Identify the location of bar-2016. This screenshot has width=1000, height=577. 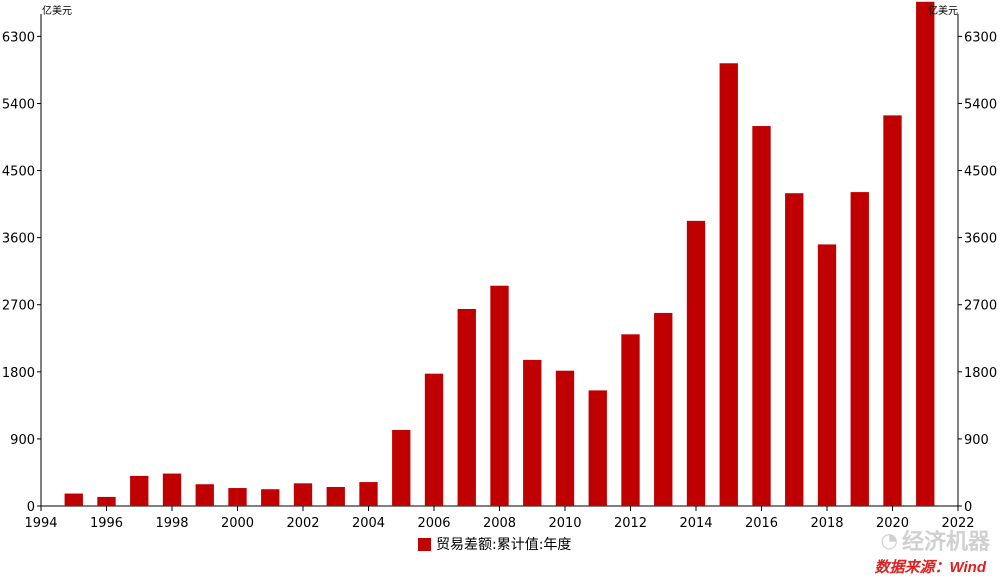
(761, 316).